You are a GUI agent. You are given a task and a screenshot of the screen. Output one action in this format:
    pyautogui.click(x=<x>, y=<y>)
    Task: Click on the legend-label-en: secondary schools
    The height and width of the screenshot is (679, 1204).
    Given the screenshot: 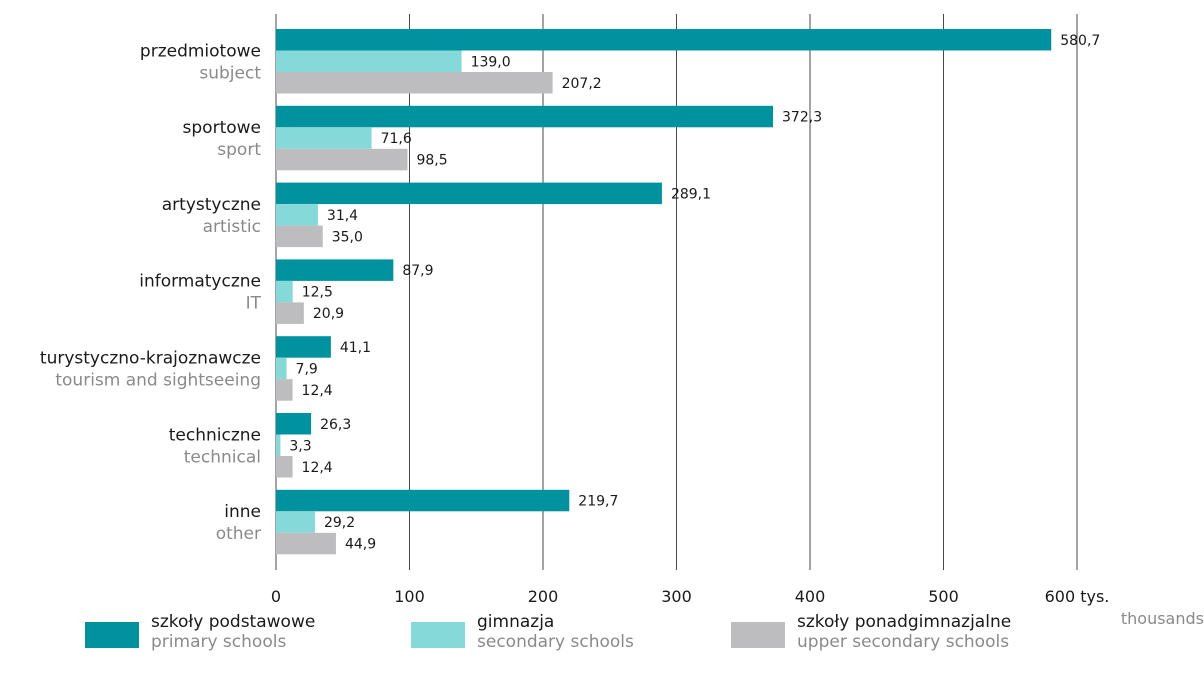 What is the action you would take?
    pyautogui.click(x=555, y=642)
    